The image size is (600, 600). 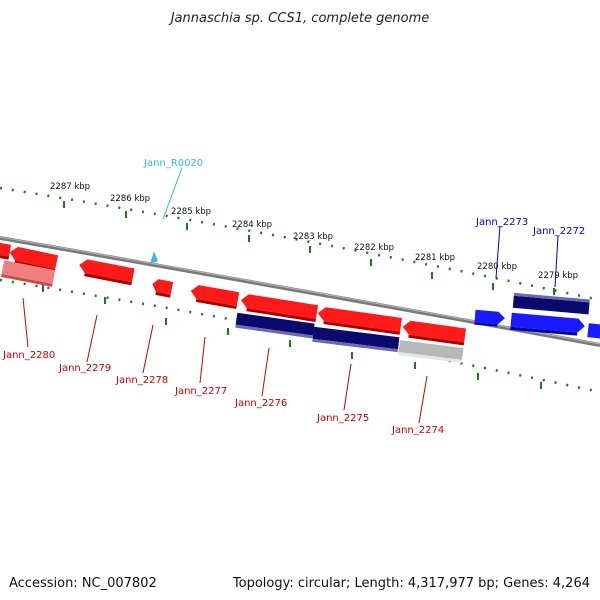 I want to click on reverse-strand-genes, so click(x=233, y=293).